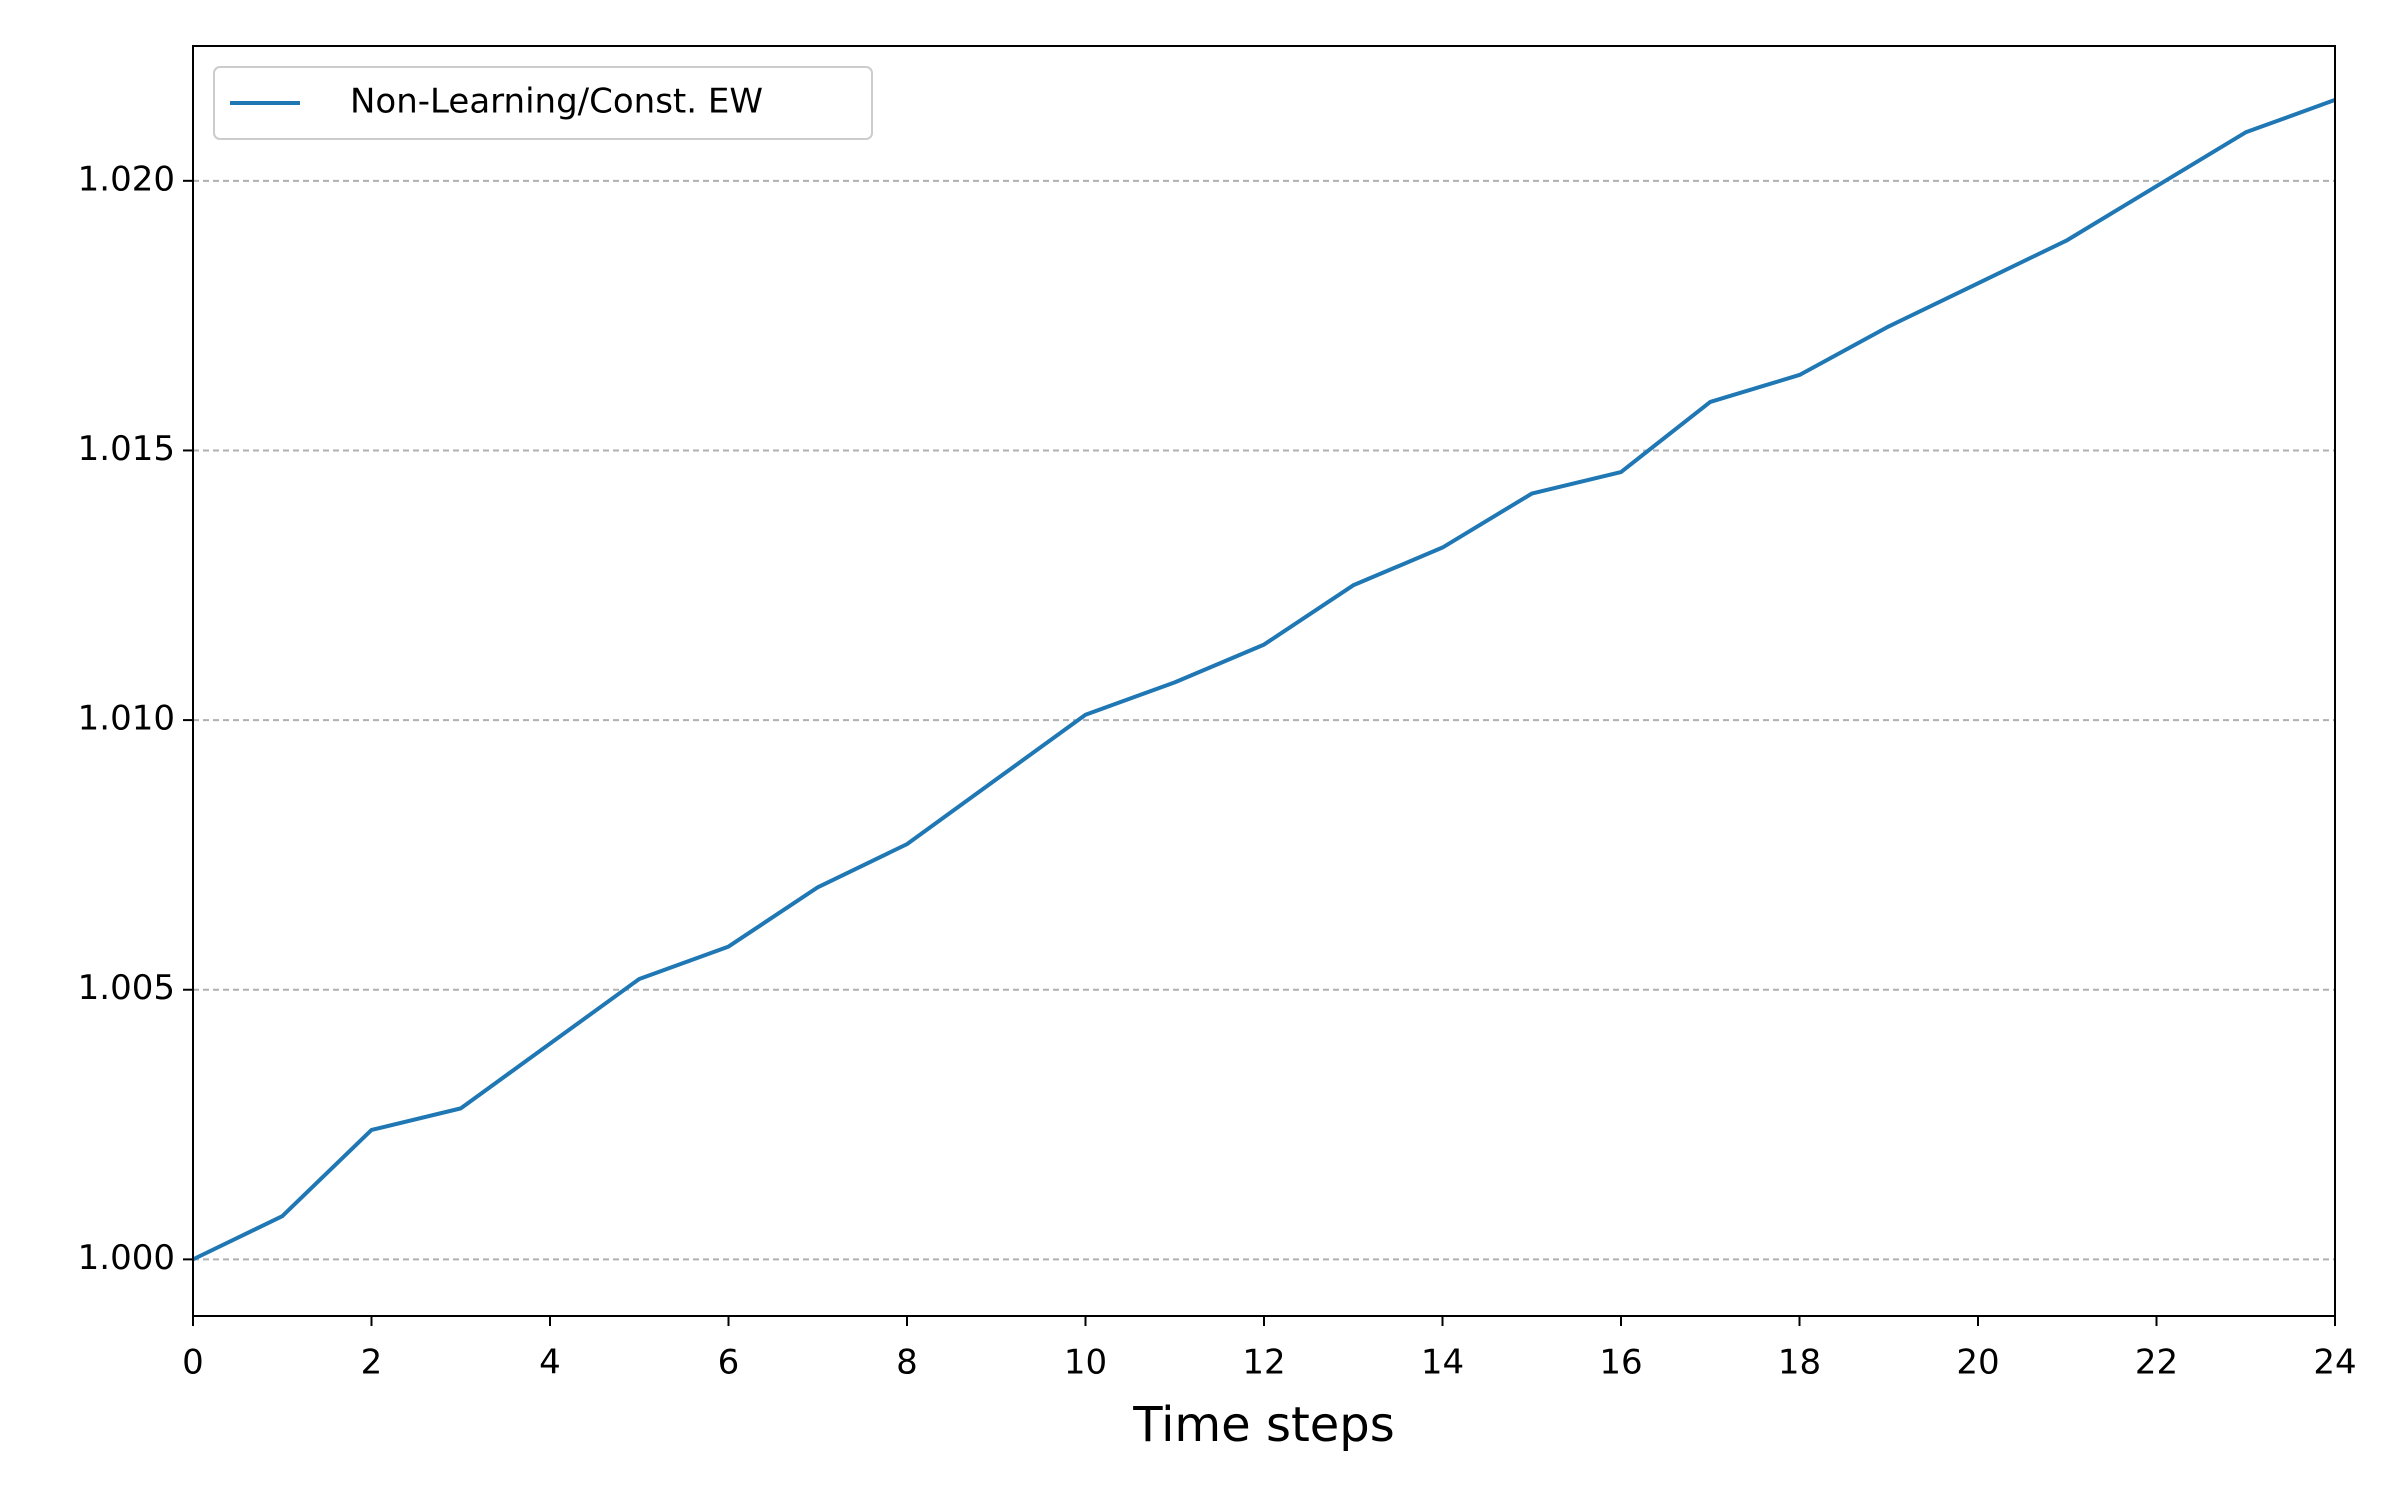 The image size is (2400, 1500). Describe the element at coordinates (550, 1363) in the screenshot. I see `x-tick-label: 4` at that location.